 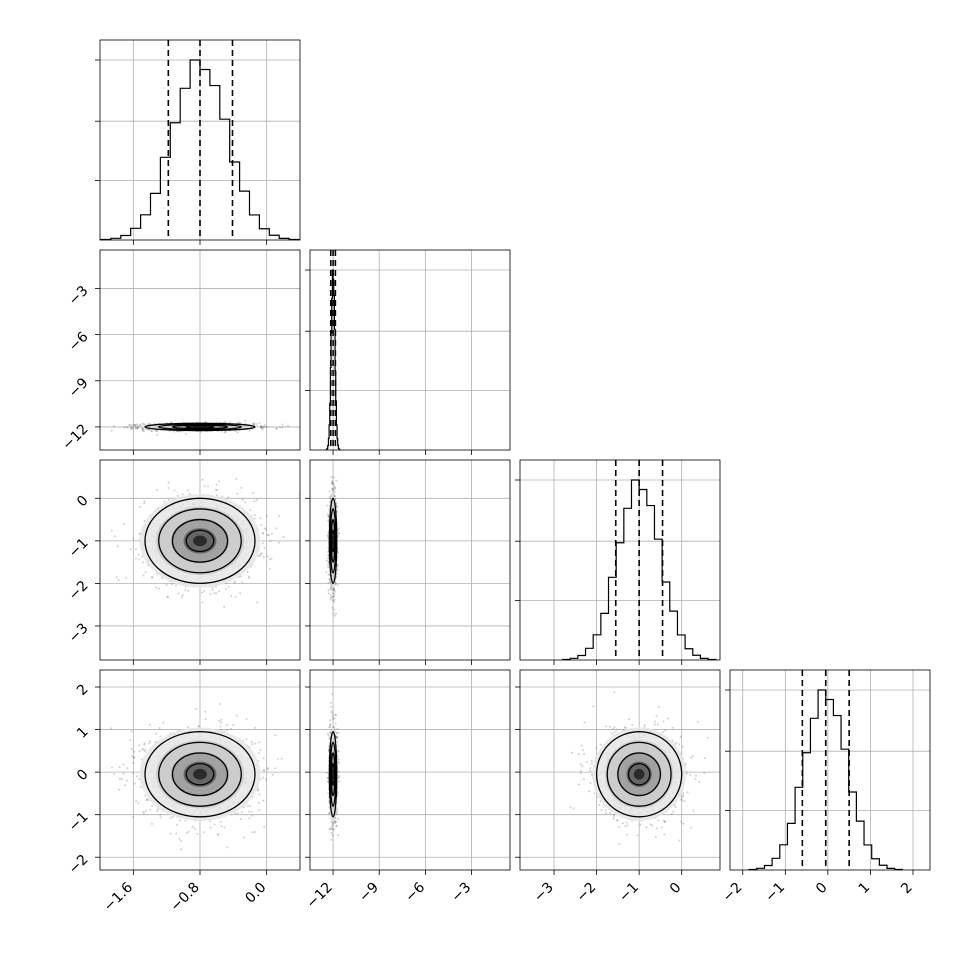 I want to click on panel-content, so click(x=200, y=427).